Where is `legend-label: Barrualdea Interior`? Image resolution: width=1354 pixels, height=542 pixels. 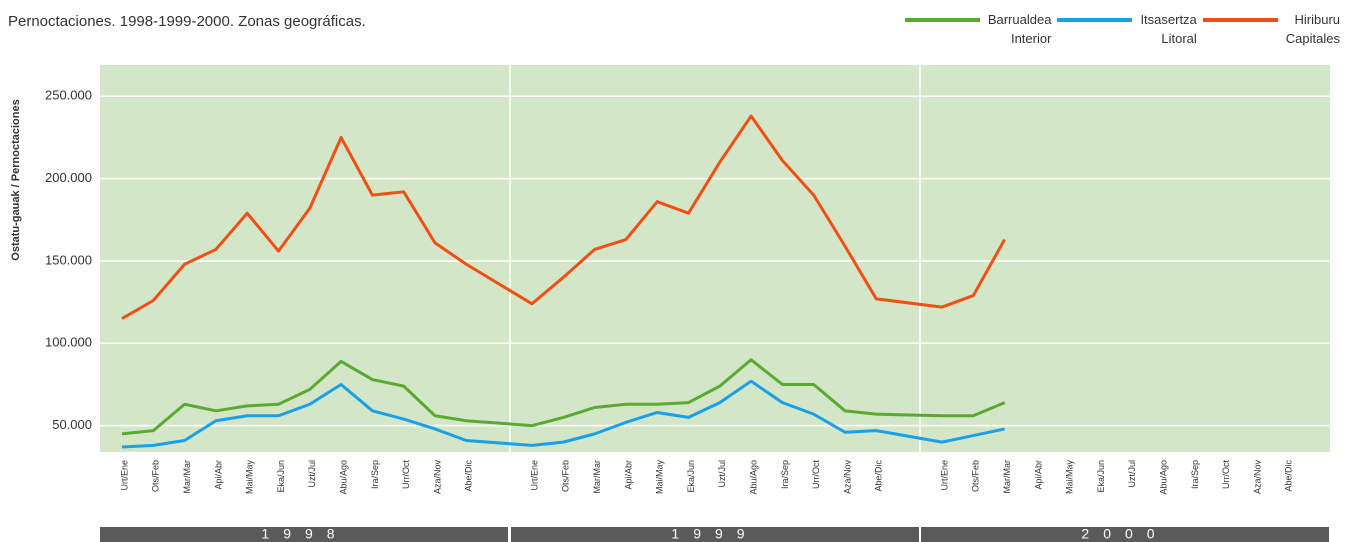 legend-label: Barrualdea Interior is located at coordinates (1019, 29).